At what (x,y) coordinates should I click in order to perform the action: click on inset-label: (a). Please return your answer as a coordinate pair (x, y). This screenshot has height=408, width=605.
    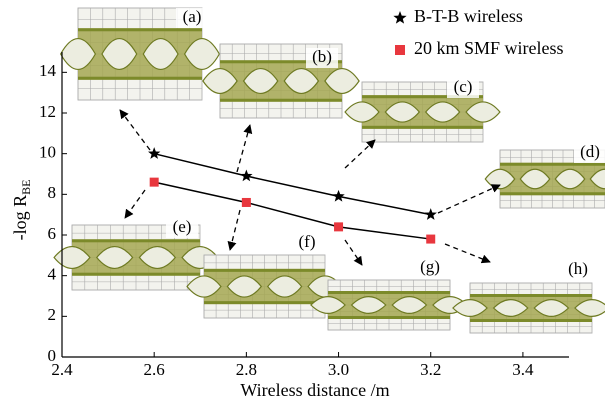
    Looking at the image, I should click on (192, 16).